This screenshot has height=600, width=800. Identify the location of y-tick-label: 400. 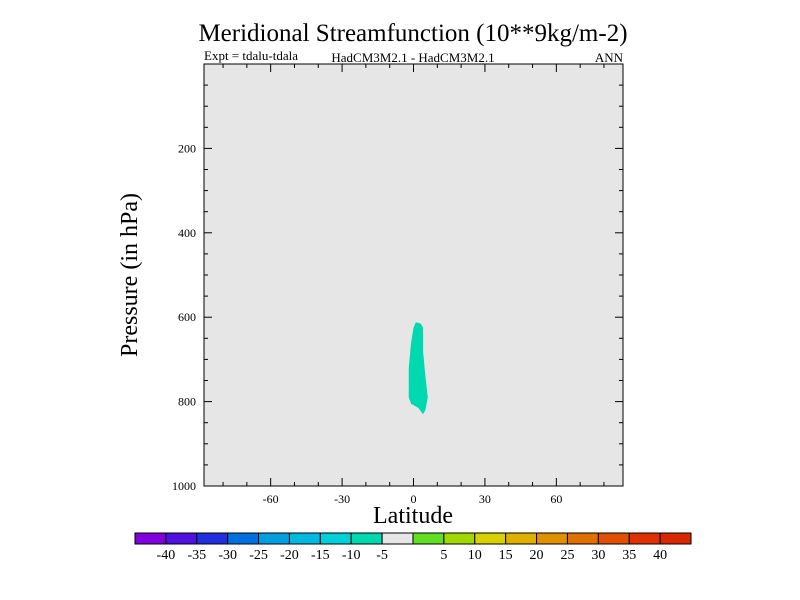
(187, 233).